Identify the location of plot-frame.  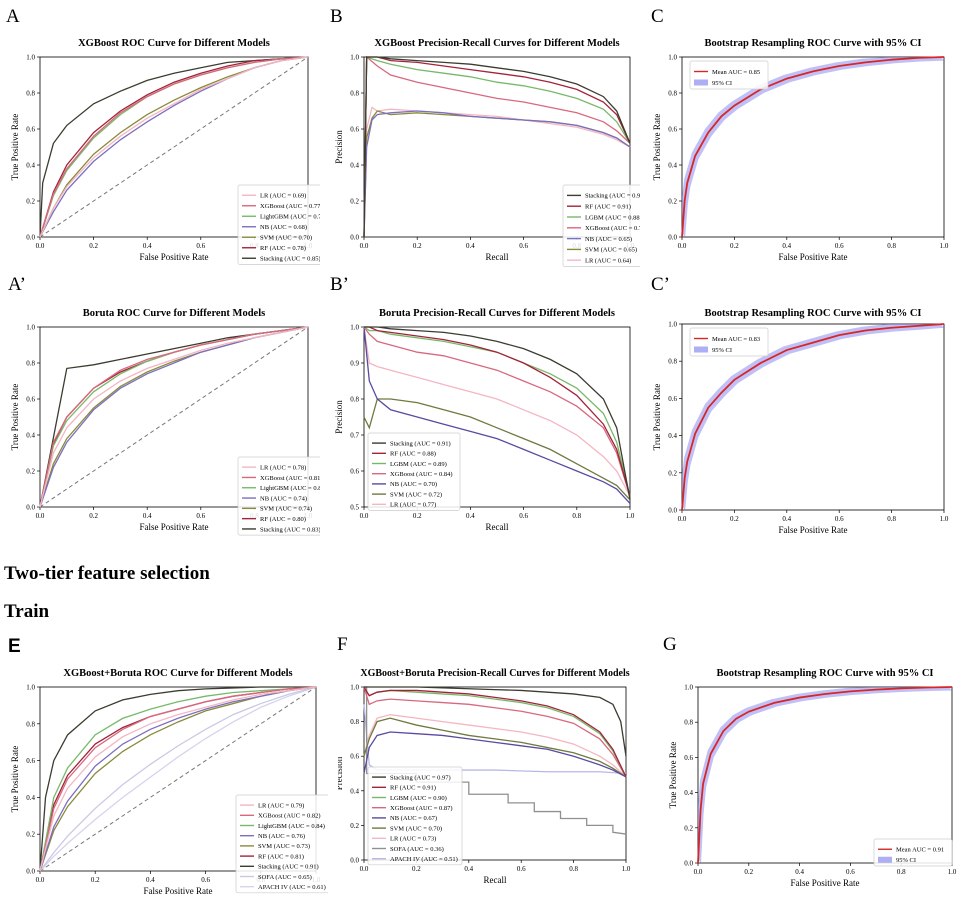
(813, 417).